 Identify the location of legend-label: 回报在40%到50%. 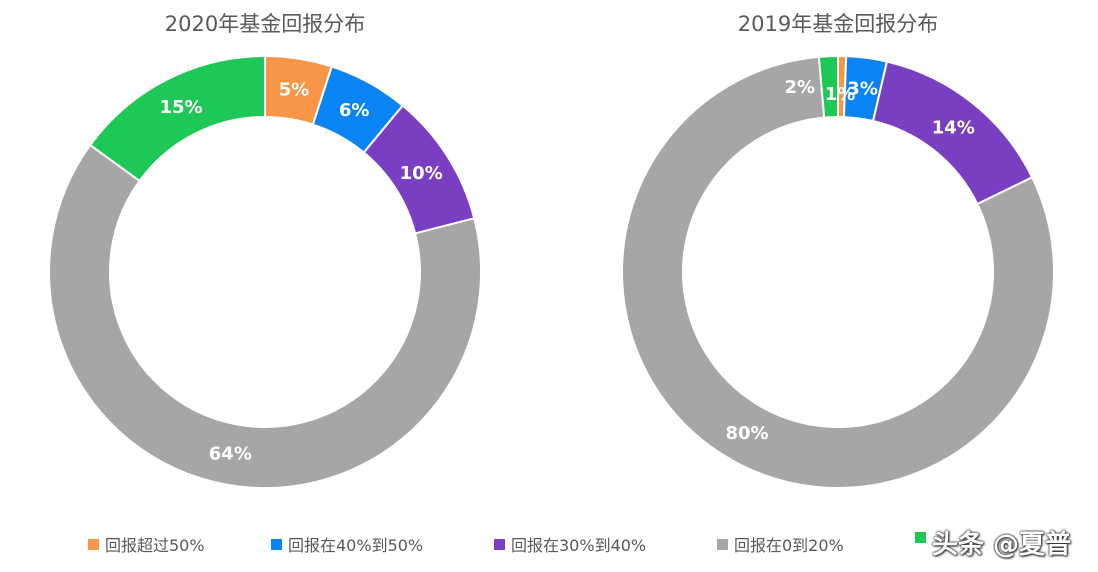
(356, 545).